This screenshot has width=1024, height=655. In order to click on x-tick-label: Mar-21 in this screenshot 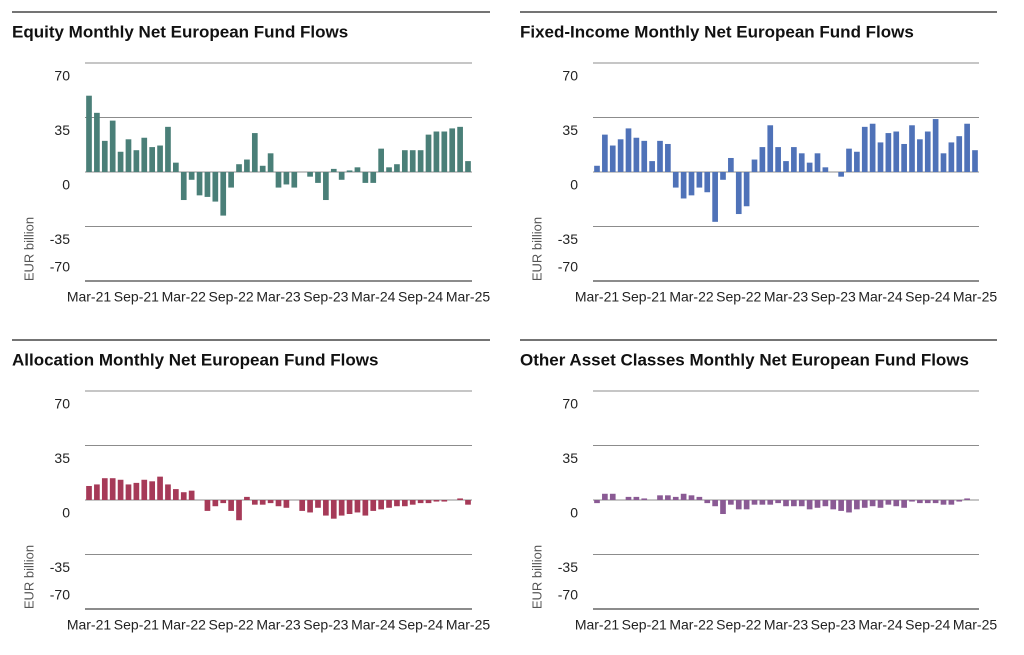, I will do `click(597, 297)`.